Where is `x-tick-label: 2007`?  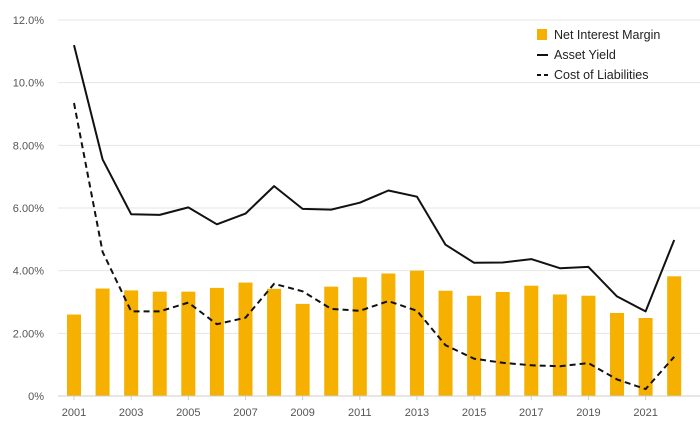 x-tick-label: 2007 is located at coordinates (245, 413).